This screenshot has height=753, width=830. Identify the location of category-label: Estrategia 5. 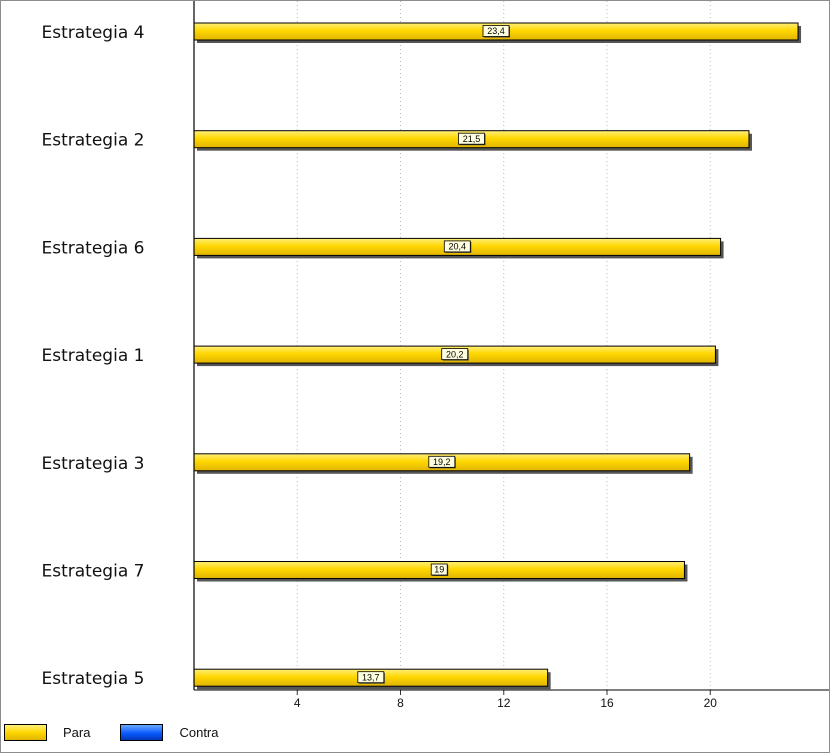
(93, 679).